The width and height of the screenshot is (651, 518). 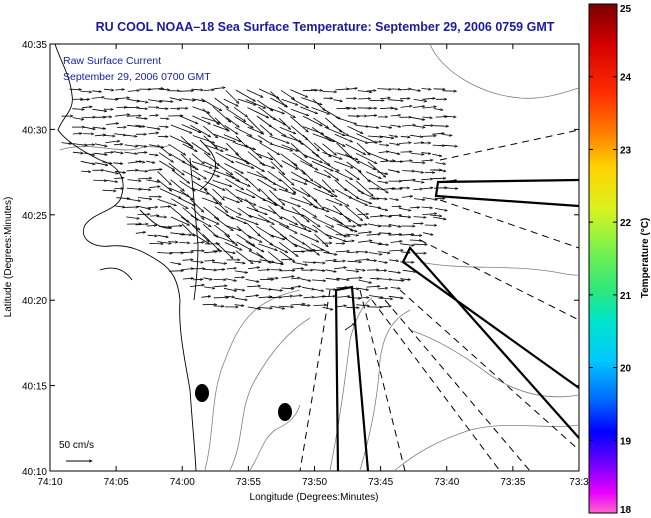 What do you see at coordinates (499, 268) in the screenshot?
I see `contour-line` at bounding box center [499, 268].